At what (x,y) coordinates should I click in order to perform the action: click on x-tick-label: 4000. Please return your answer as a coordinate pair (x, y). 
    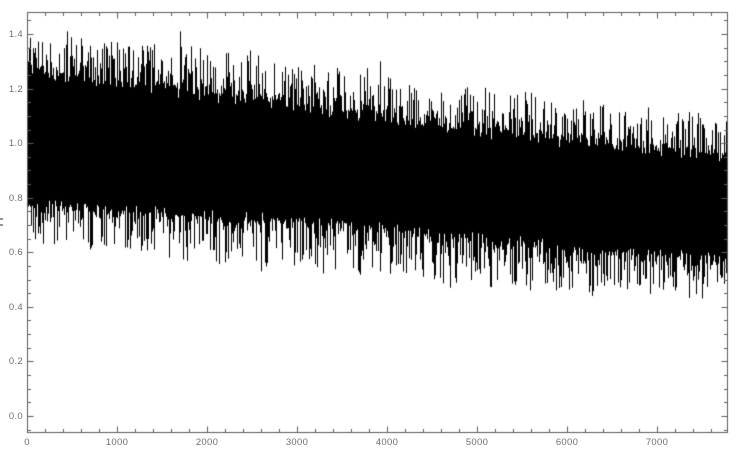
    Looking at the image, I should click on (387, 442).